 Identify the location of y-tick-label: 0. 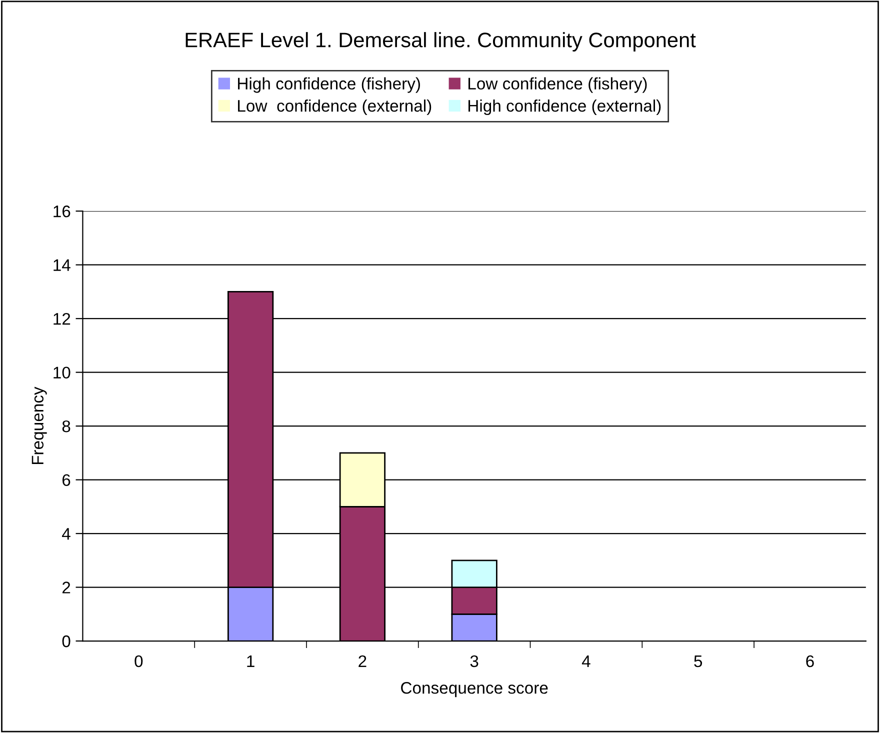
(66, 641).